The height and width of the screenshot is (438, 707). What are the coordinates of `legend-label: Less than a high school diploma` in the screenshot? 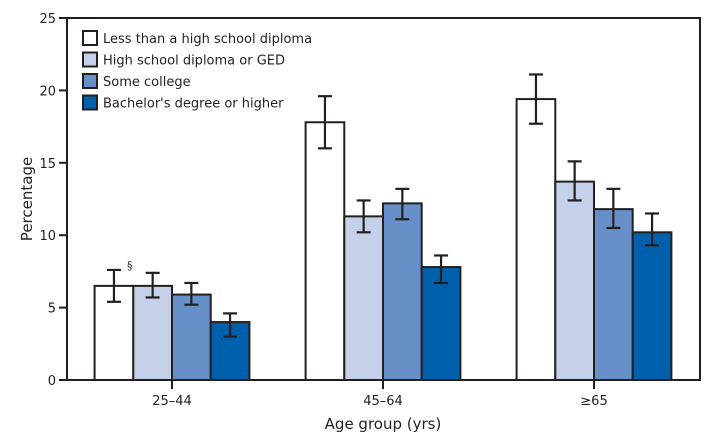 It's located at (207, 39).